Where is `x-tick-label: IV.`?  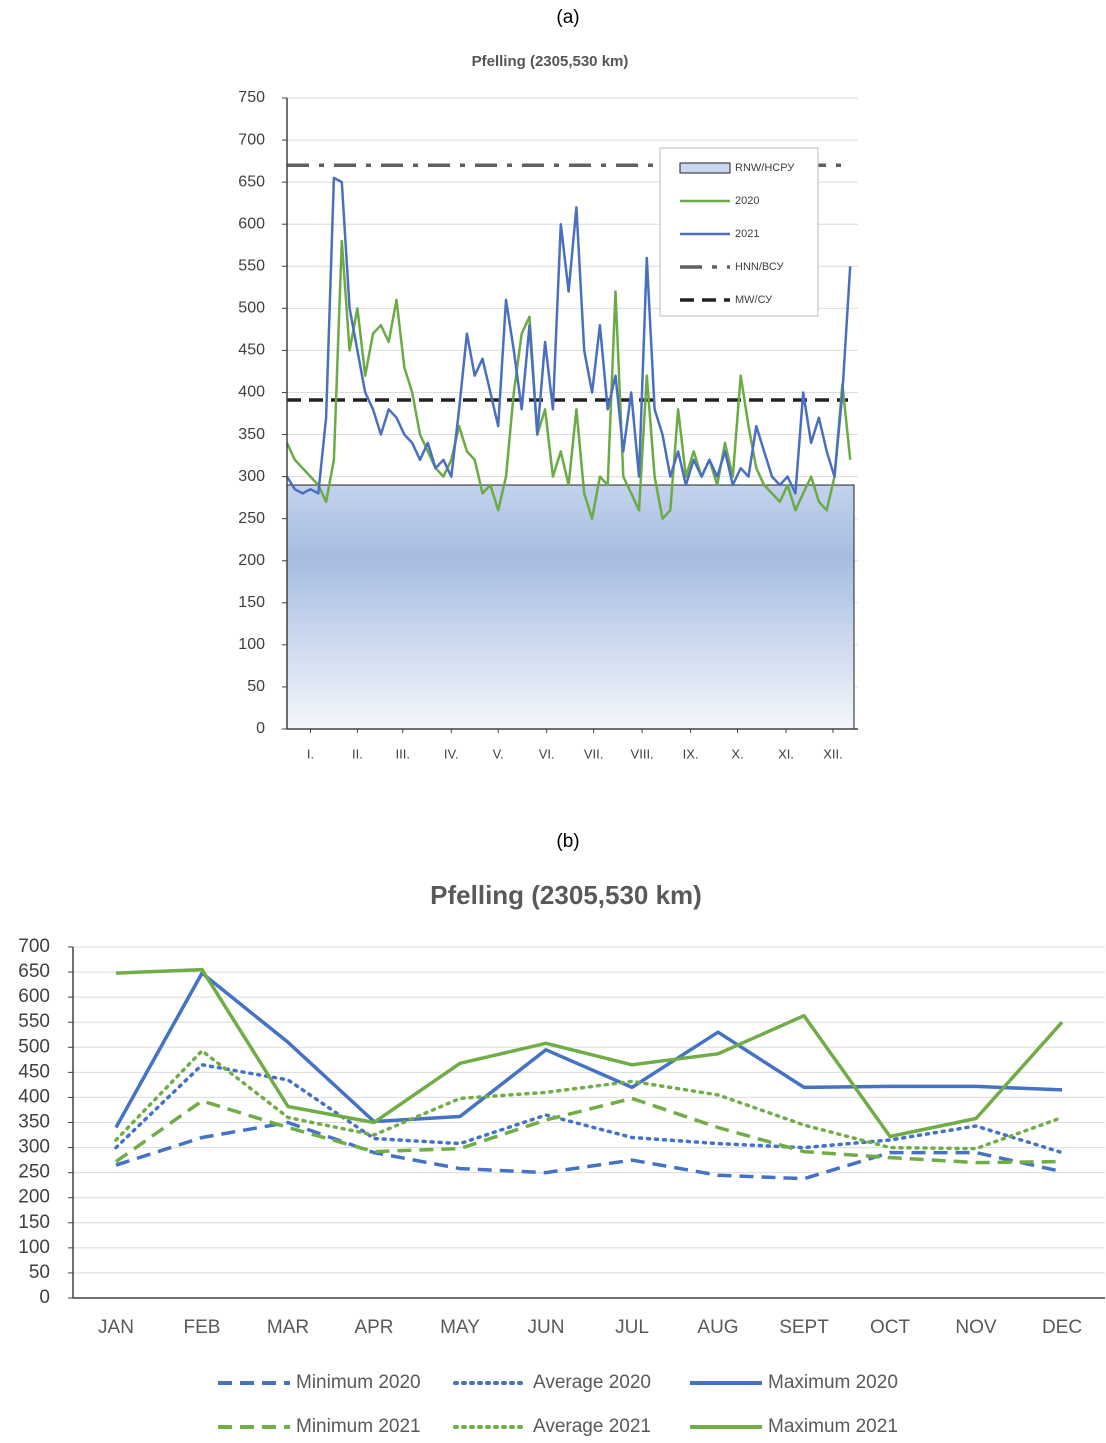
x-tick-label: IV. is located at coordinates (451, 753).